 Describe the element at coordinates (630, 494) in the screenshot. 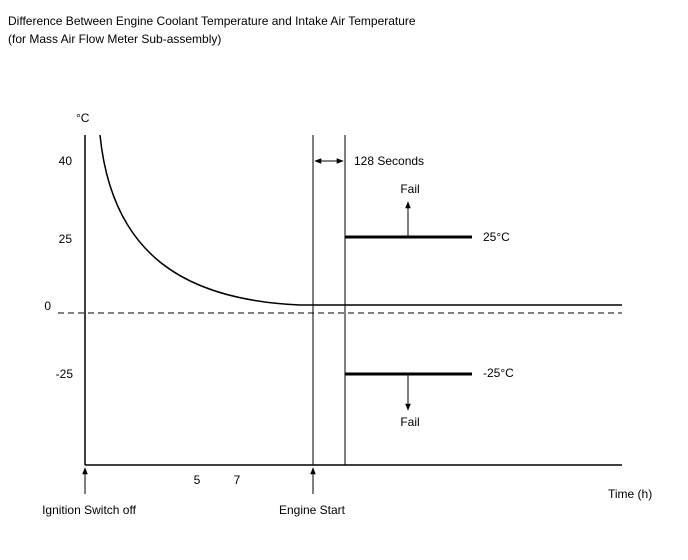

I see `x-axis-label: Time (h)` at that location.